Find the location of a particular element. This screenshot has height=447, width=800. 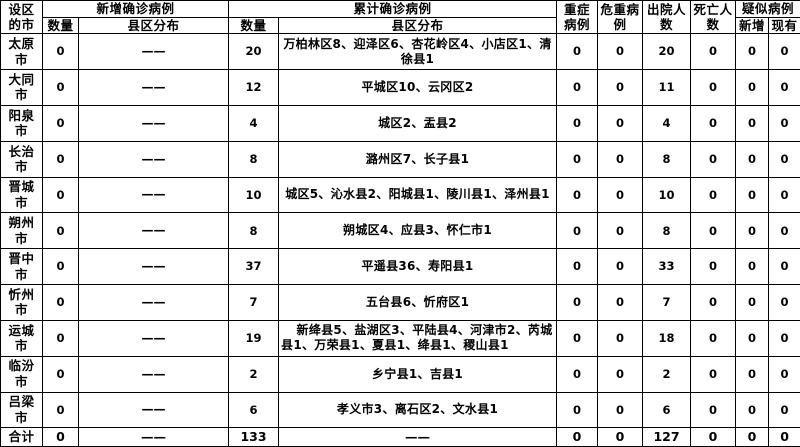

cumulative-count: 6 is located at coordinates (254, 410).